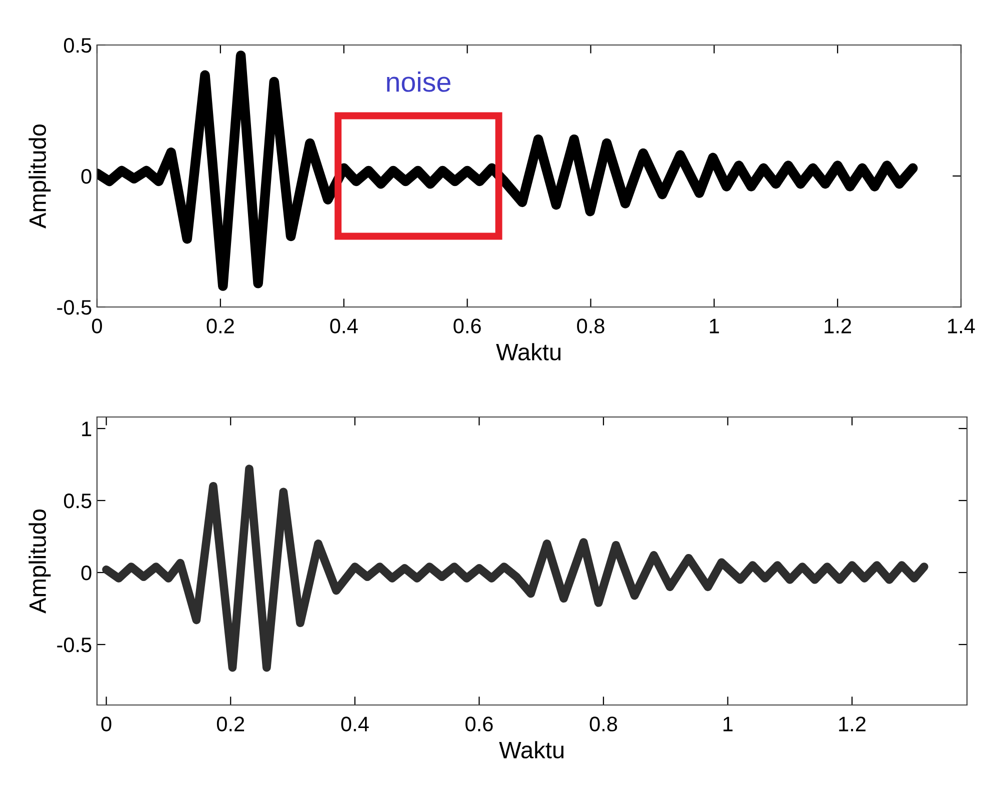 The height and width of the screenshot is (805, 987). Describe the element at coordinates (961, 326) in the screenshot. I see `x-tick-label: 1.4` at that location.